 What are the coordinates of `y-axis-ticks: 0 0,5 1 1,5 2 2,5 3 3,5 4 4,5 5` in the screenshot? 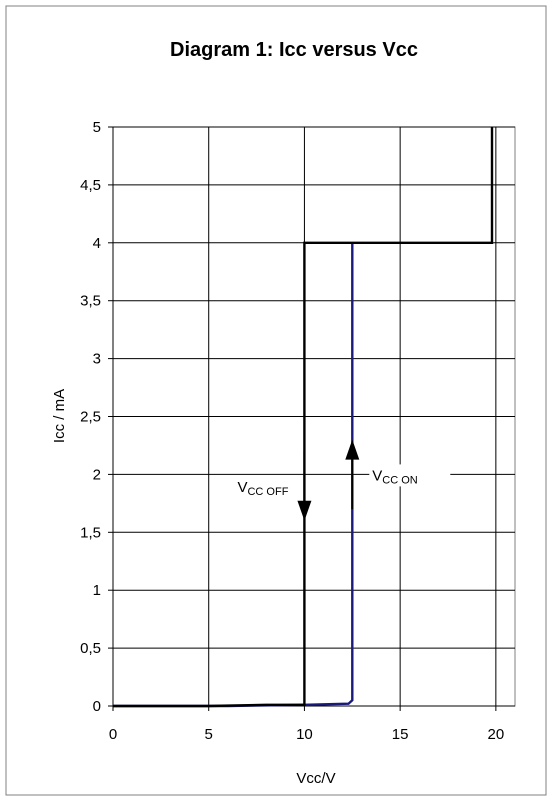 It's located at (96, 417).